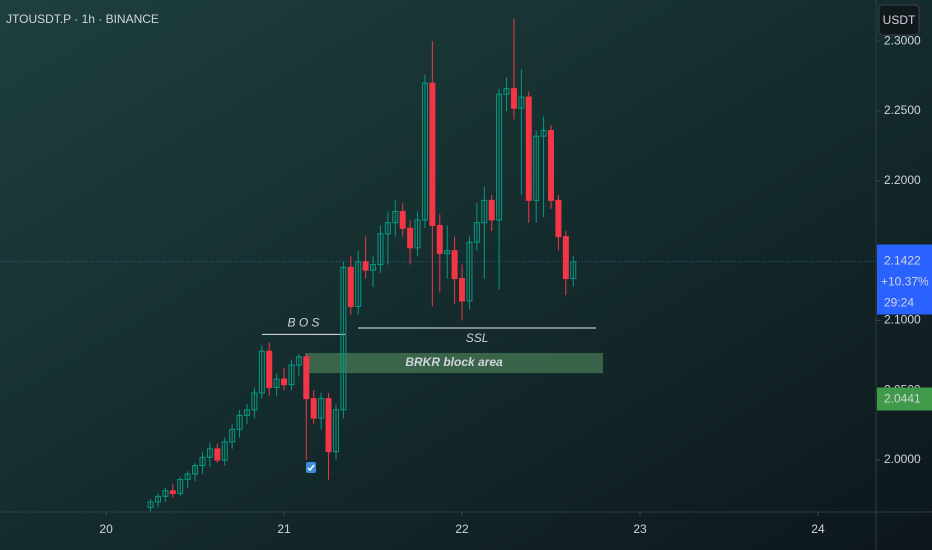  I want to click on x-tick-label: 21, so click(284, 529).